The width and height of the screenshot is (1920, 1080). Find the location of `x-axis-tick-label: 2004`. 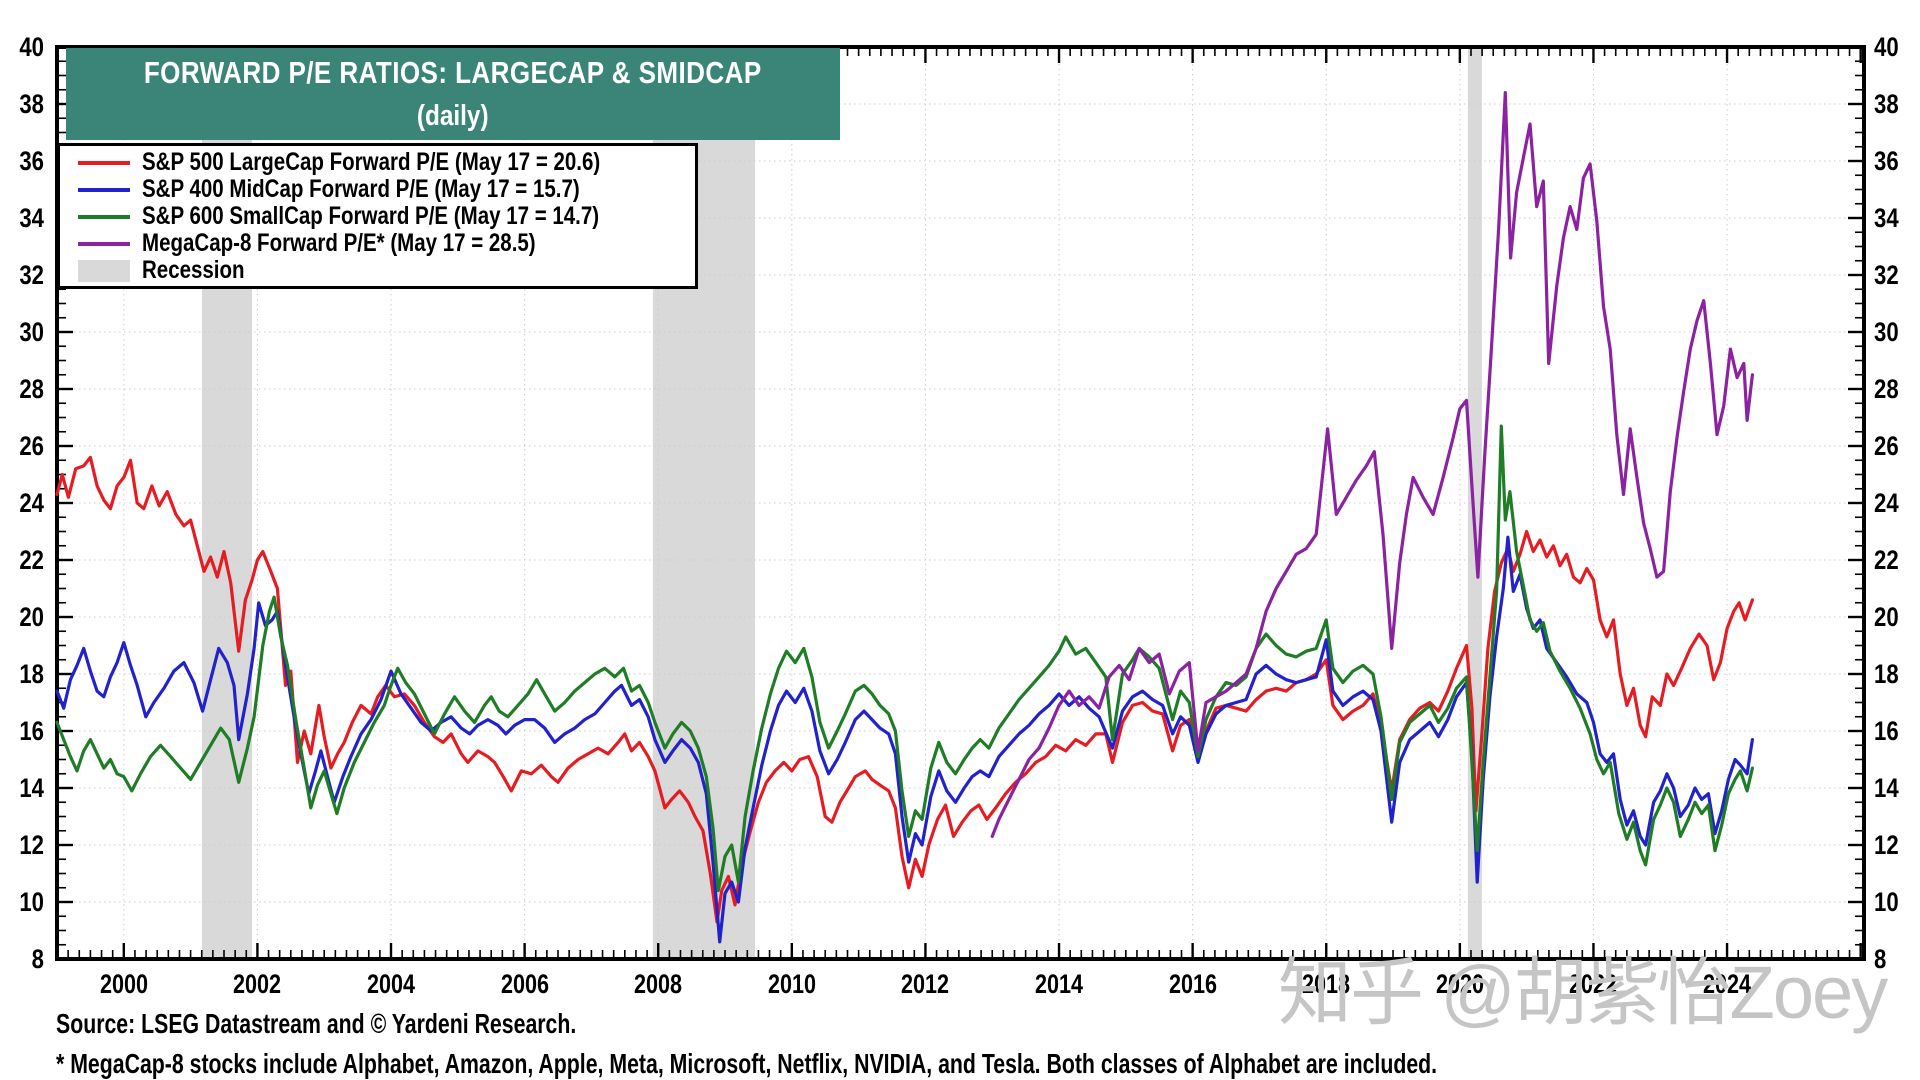

x-axis-tick-label: 2004 is located at coordinates (391, 984).